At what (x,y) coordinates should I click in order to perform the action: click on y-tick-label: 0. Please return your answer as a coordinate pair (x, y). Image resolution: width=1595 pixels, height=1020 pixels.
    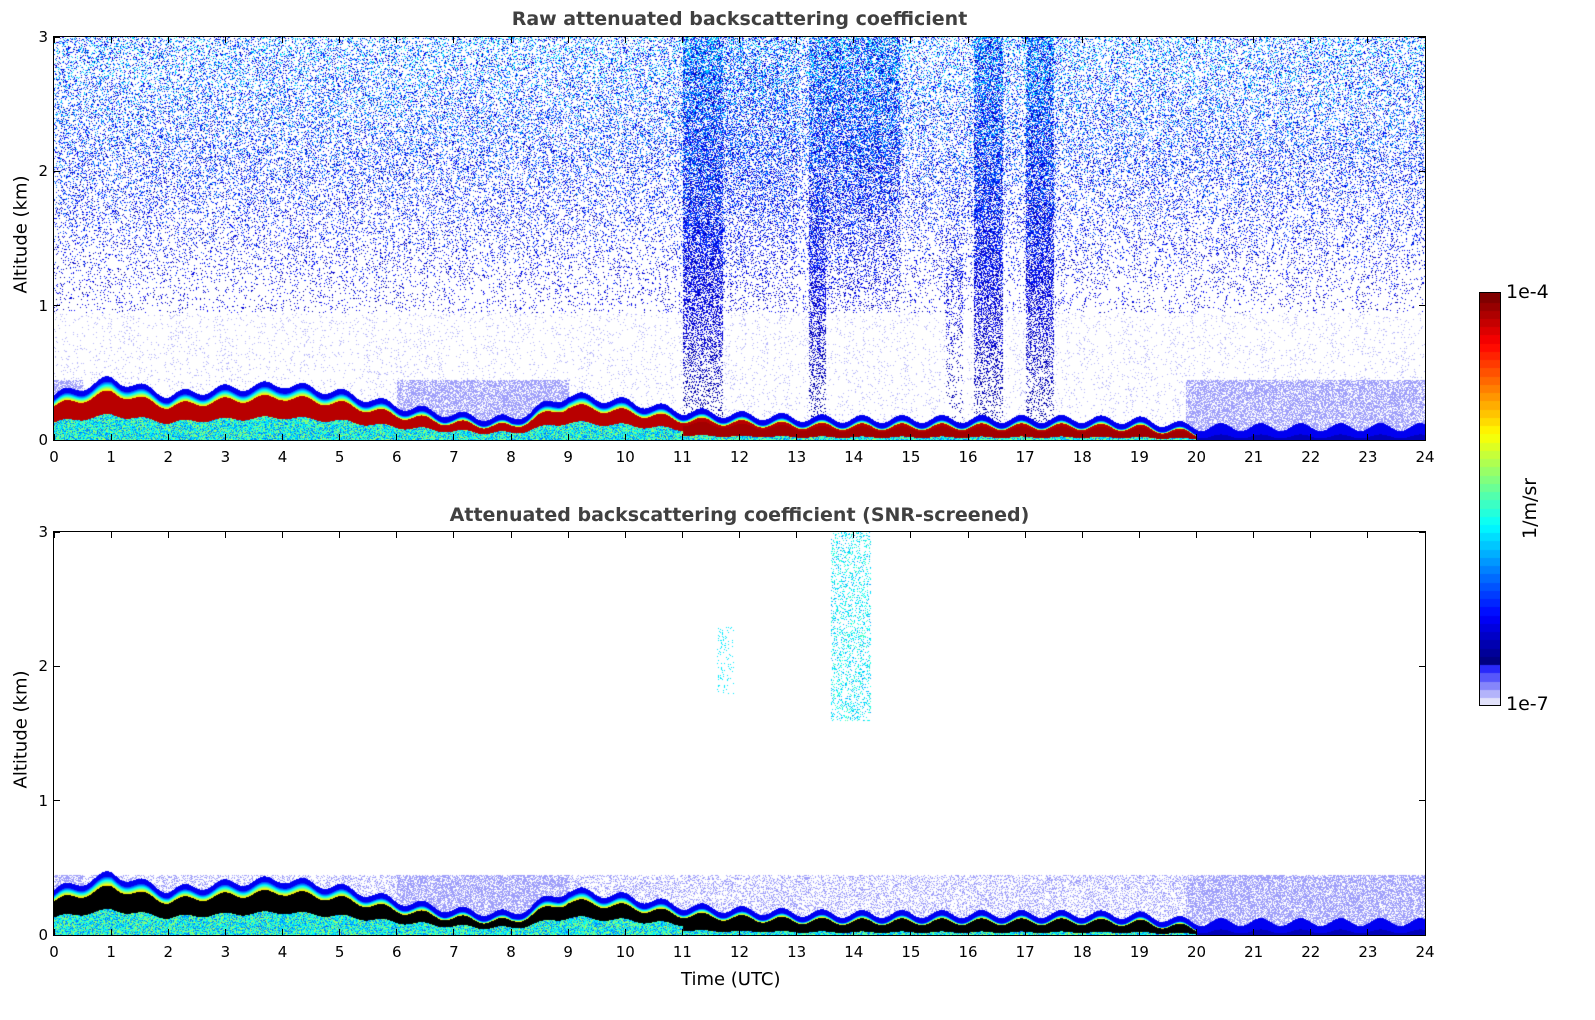
    Looking at the image, I should click on (43, 935).